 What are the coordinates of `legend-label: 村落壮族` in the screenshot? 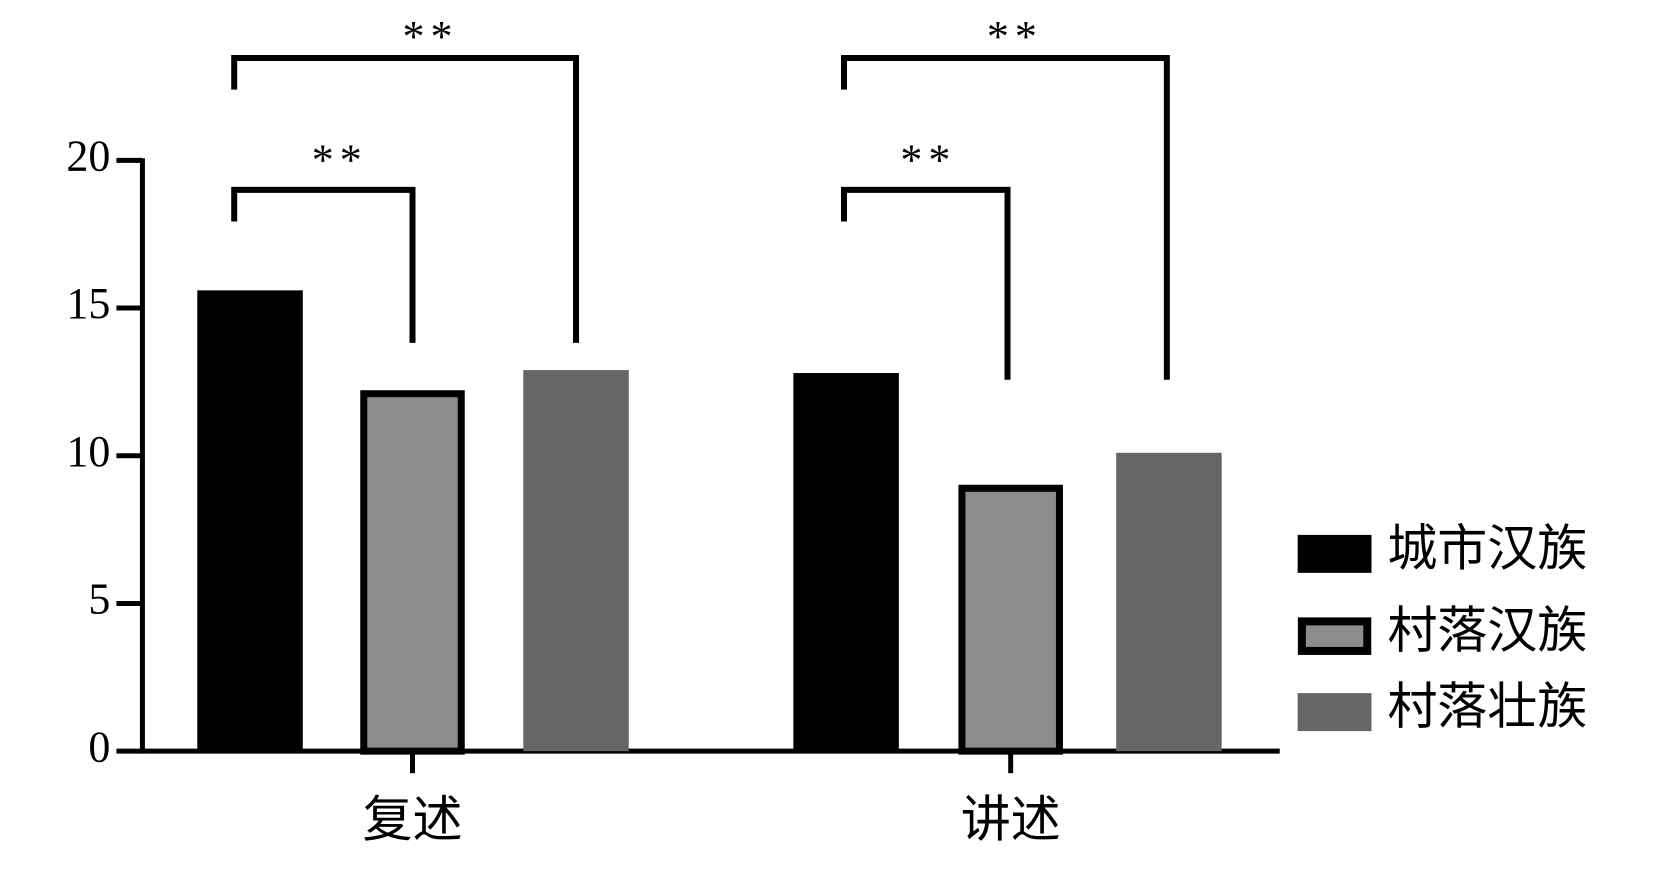 It's located at (1487, 707).